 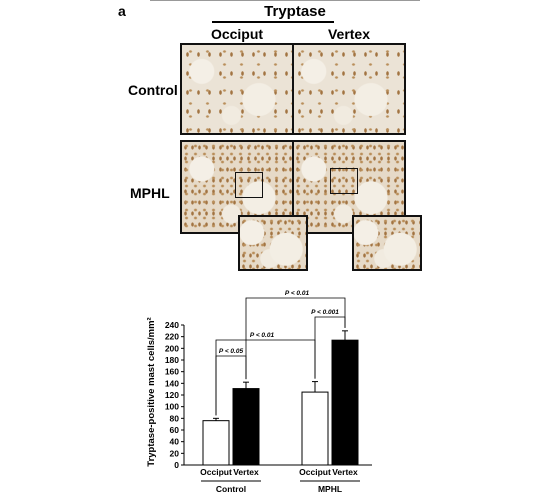 I want to click on top-rule, so click(x=285, y=0).